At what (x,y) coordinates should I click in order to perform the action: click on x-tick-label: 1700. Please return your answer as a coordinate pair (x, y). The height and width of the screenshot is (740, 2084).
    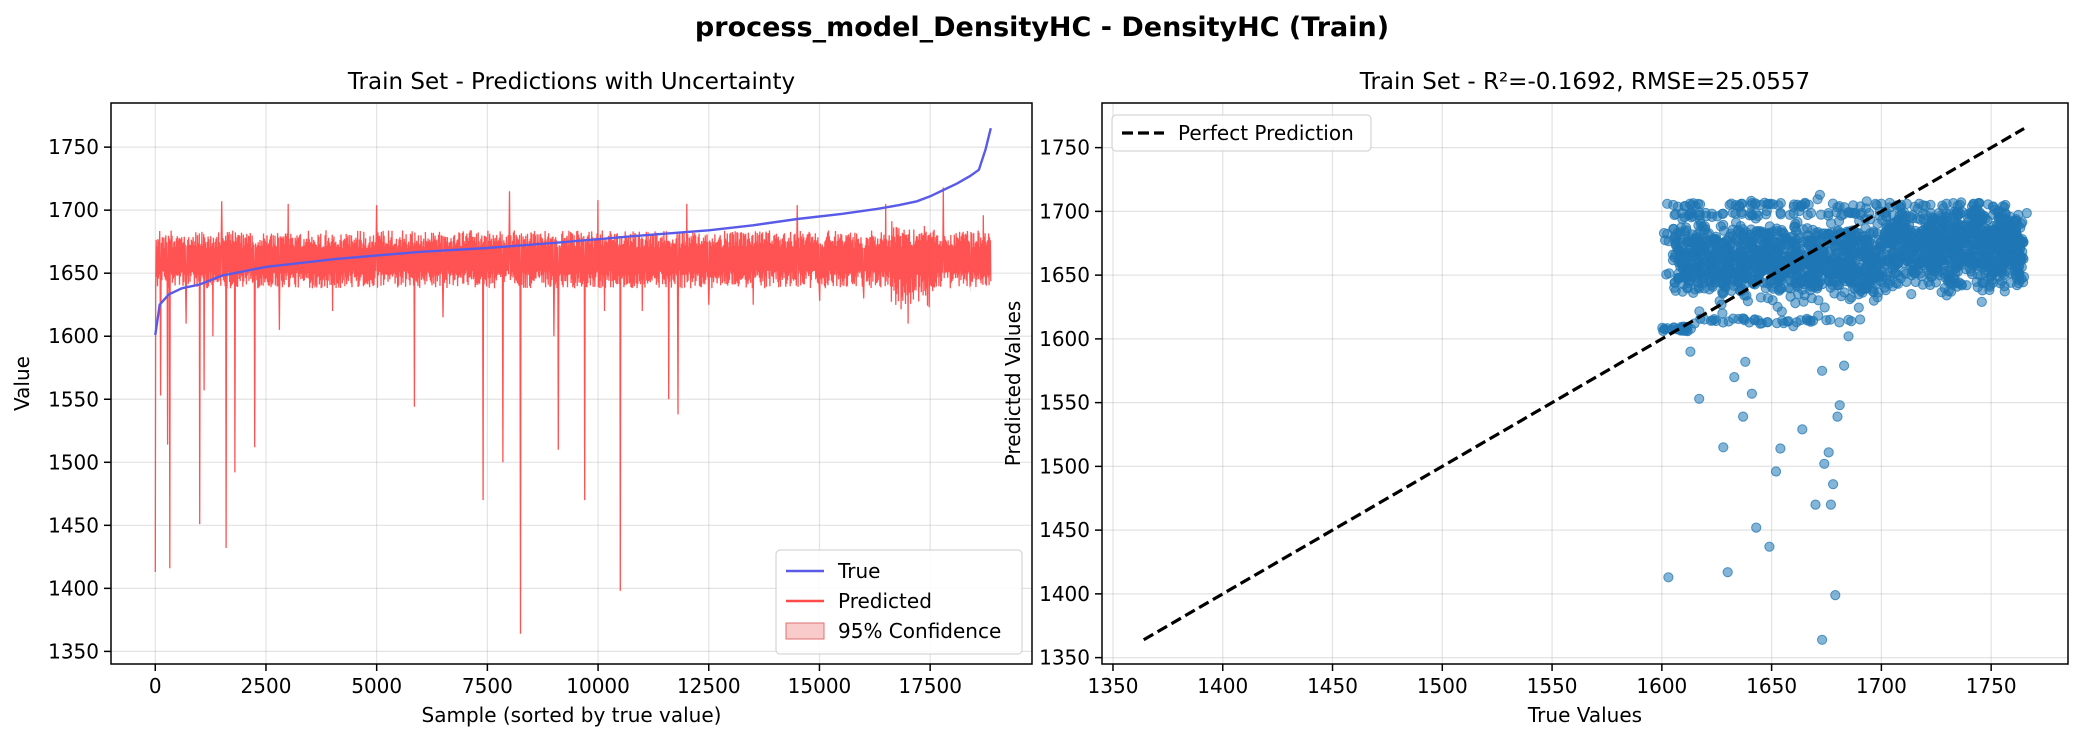
    Looking at the image, I should click on (1881, 686).